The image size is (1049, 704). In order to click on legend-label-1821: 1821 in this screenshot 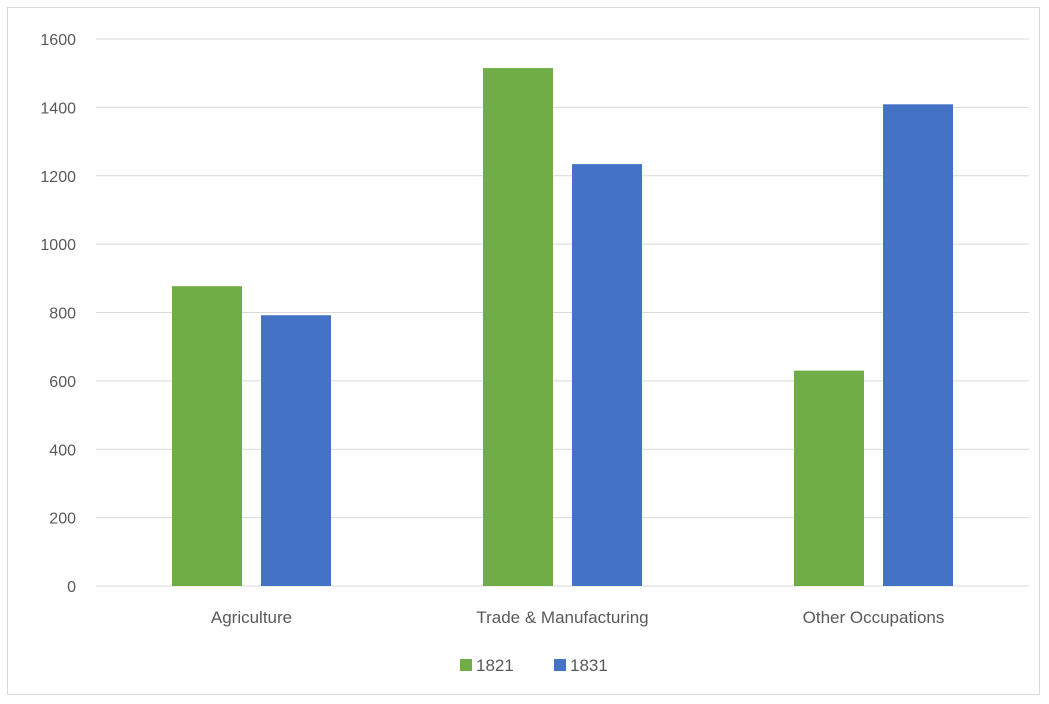, I will do `click(495, 665)`.